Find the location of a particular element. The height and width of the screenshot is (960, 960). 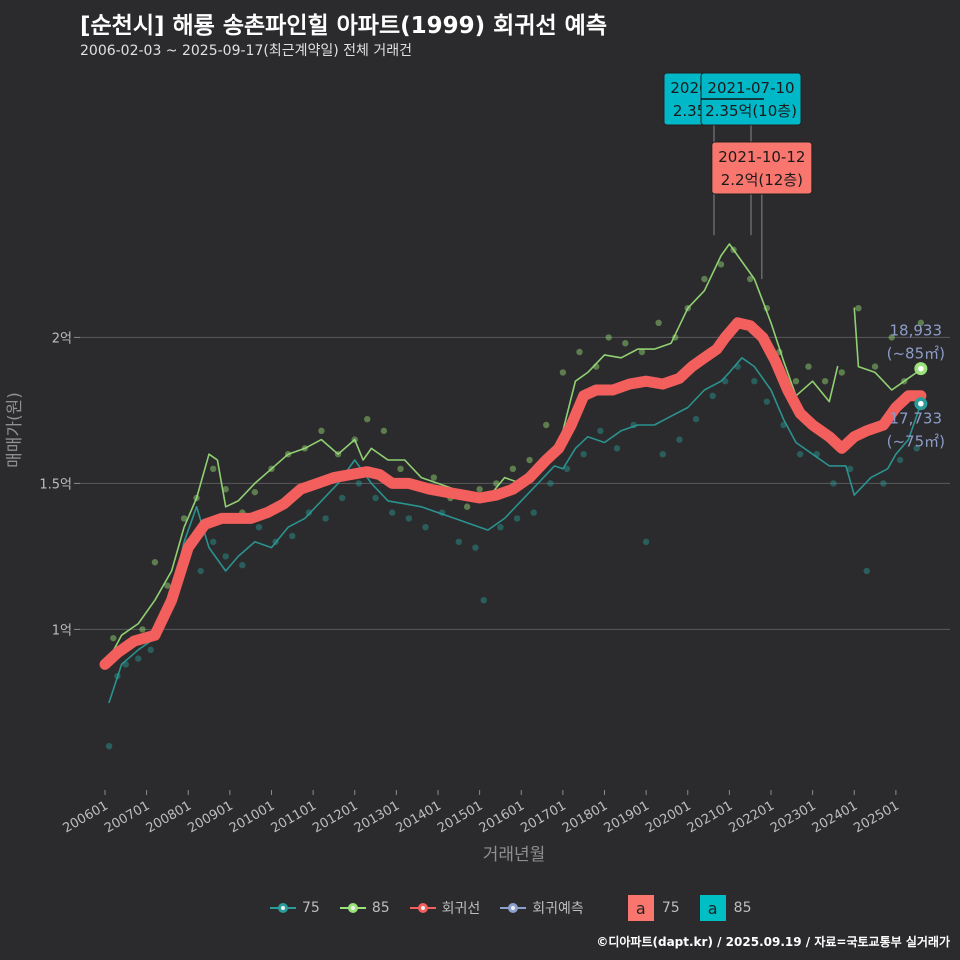

legend-box-75: a 75 is located at coordinates (653, 908).